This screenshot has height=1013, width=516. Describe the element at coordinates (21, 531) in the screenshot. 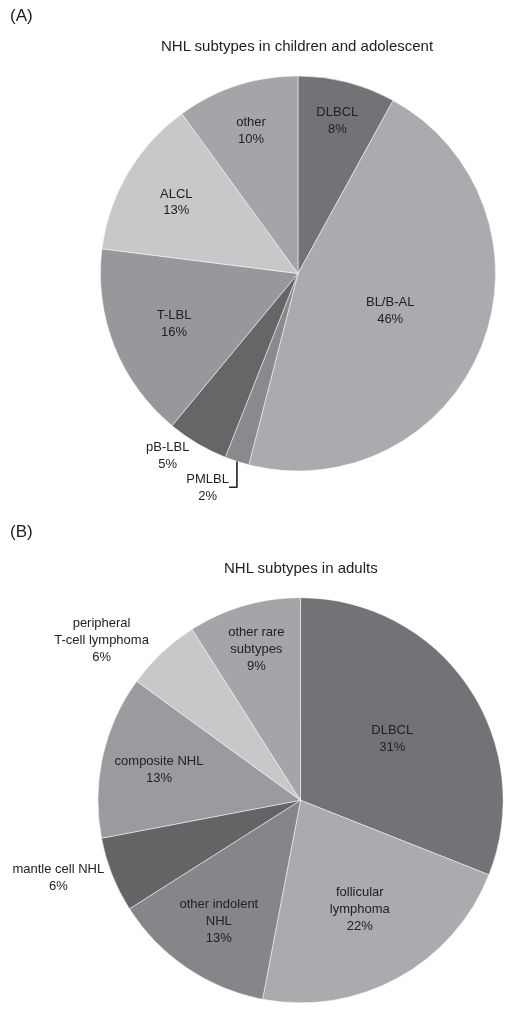

I see `text: (B)` at that location.